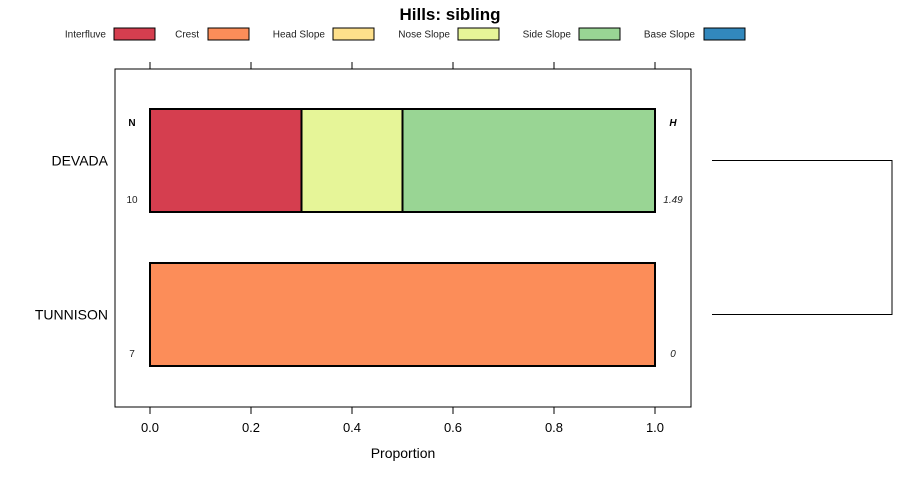 The height and width of the screenshot is (480, 900). I want to click on bar-devada-side-slope, so click(528, 160).